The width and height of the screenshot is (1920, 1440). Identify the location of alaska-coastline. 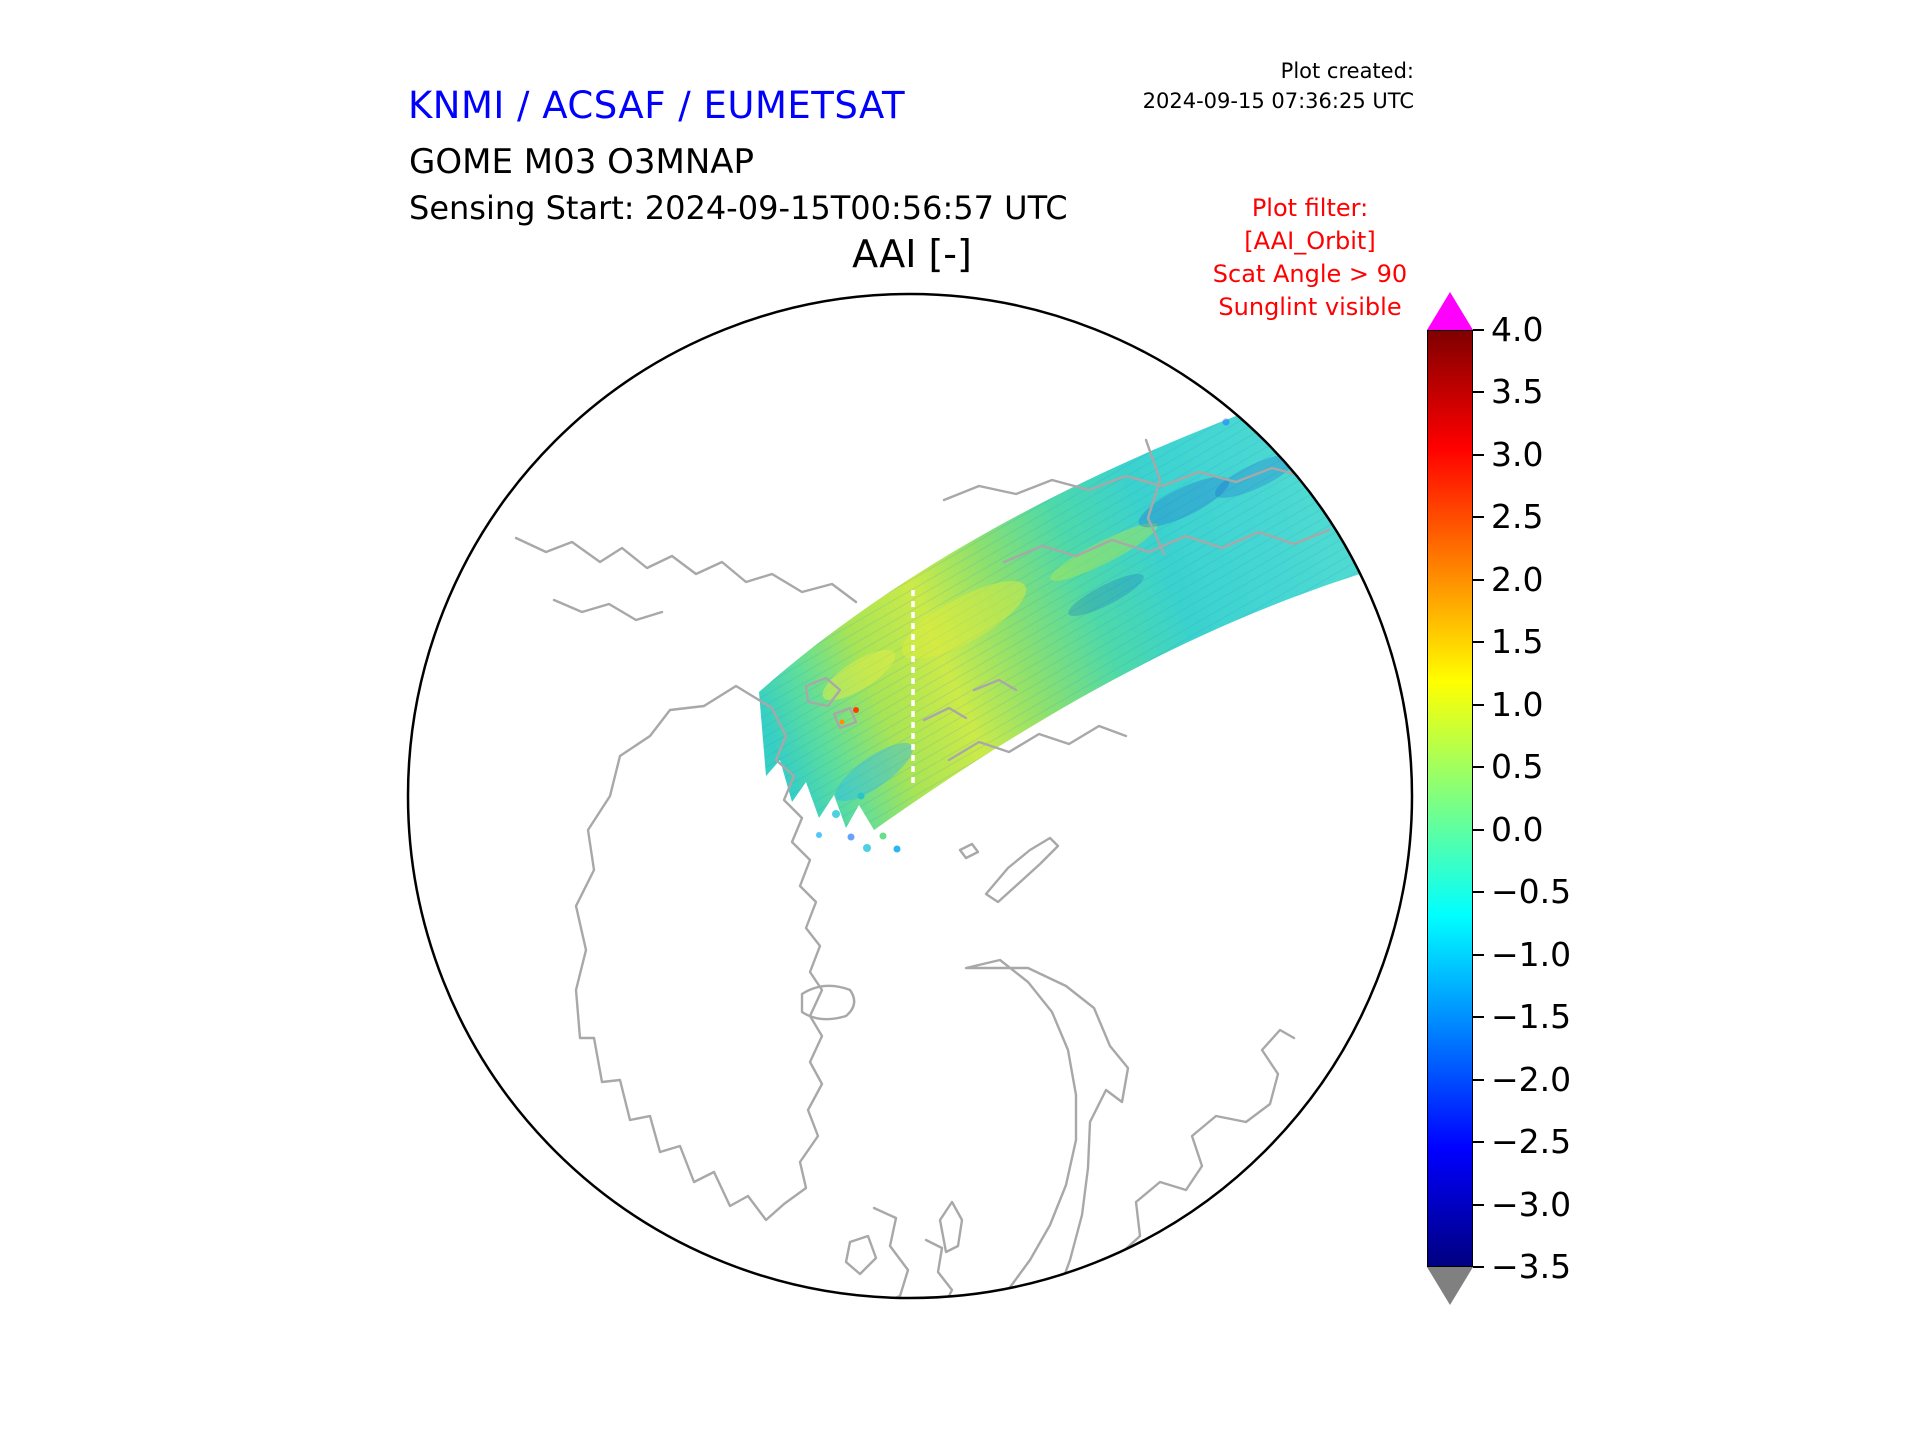
(1166, 546).